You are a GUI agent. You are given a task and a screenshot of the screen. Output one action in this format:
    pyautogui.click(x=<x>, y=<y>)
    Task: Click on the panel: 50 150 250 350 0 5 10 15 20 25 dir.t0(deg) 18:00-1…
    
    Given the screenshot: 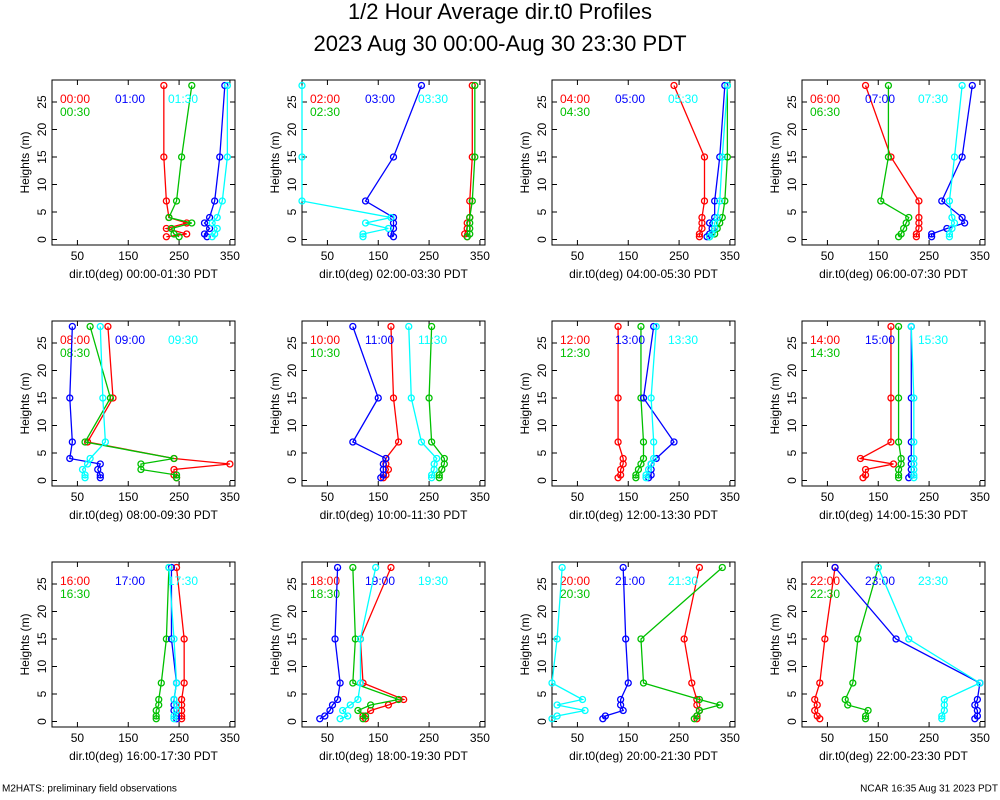 What is the action you would take?
    pyautogui.click(x=379, y=662)
    